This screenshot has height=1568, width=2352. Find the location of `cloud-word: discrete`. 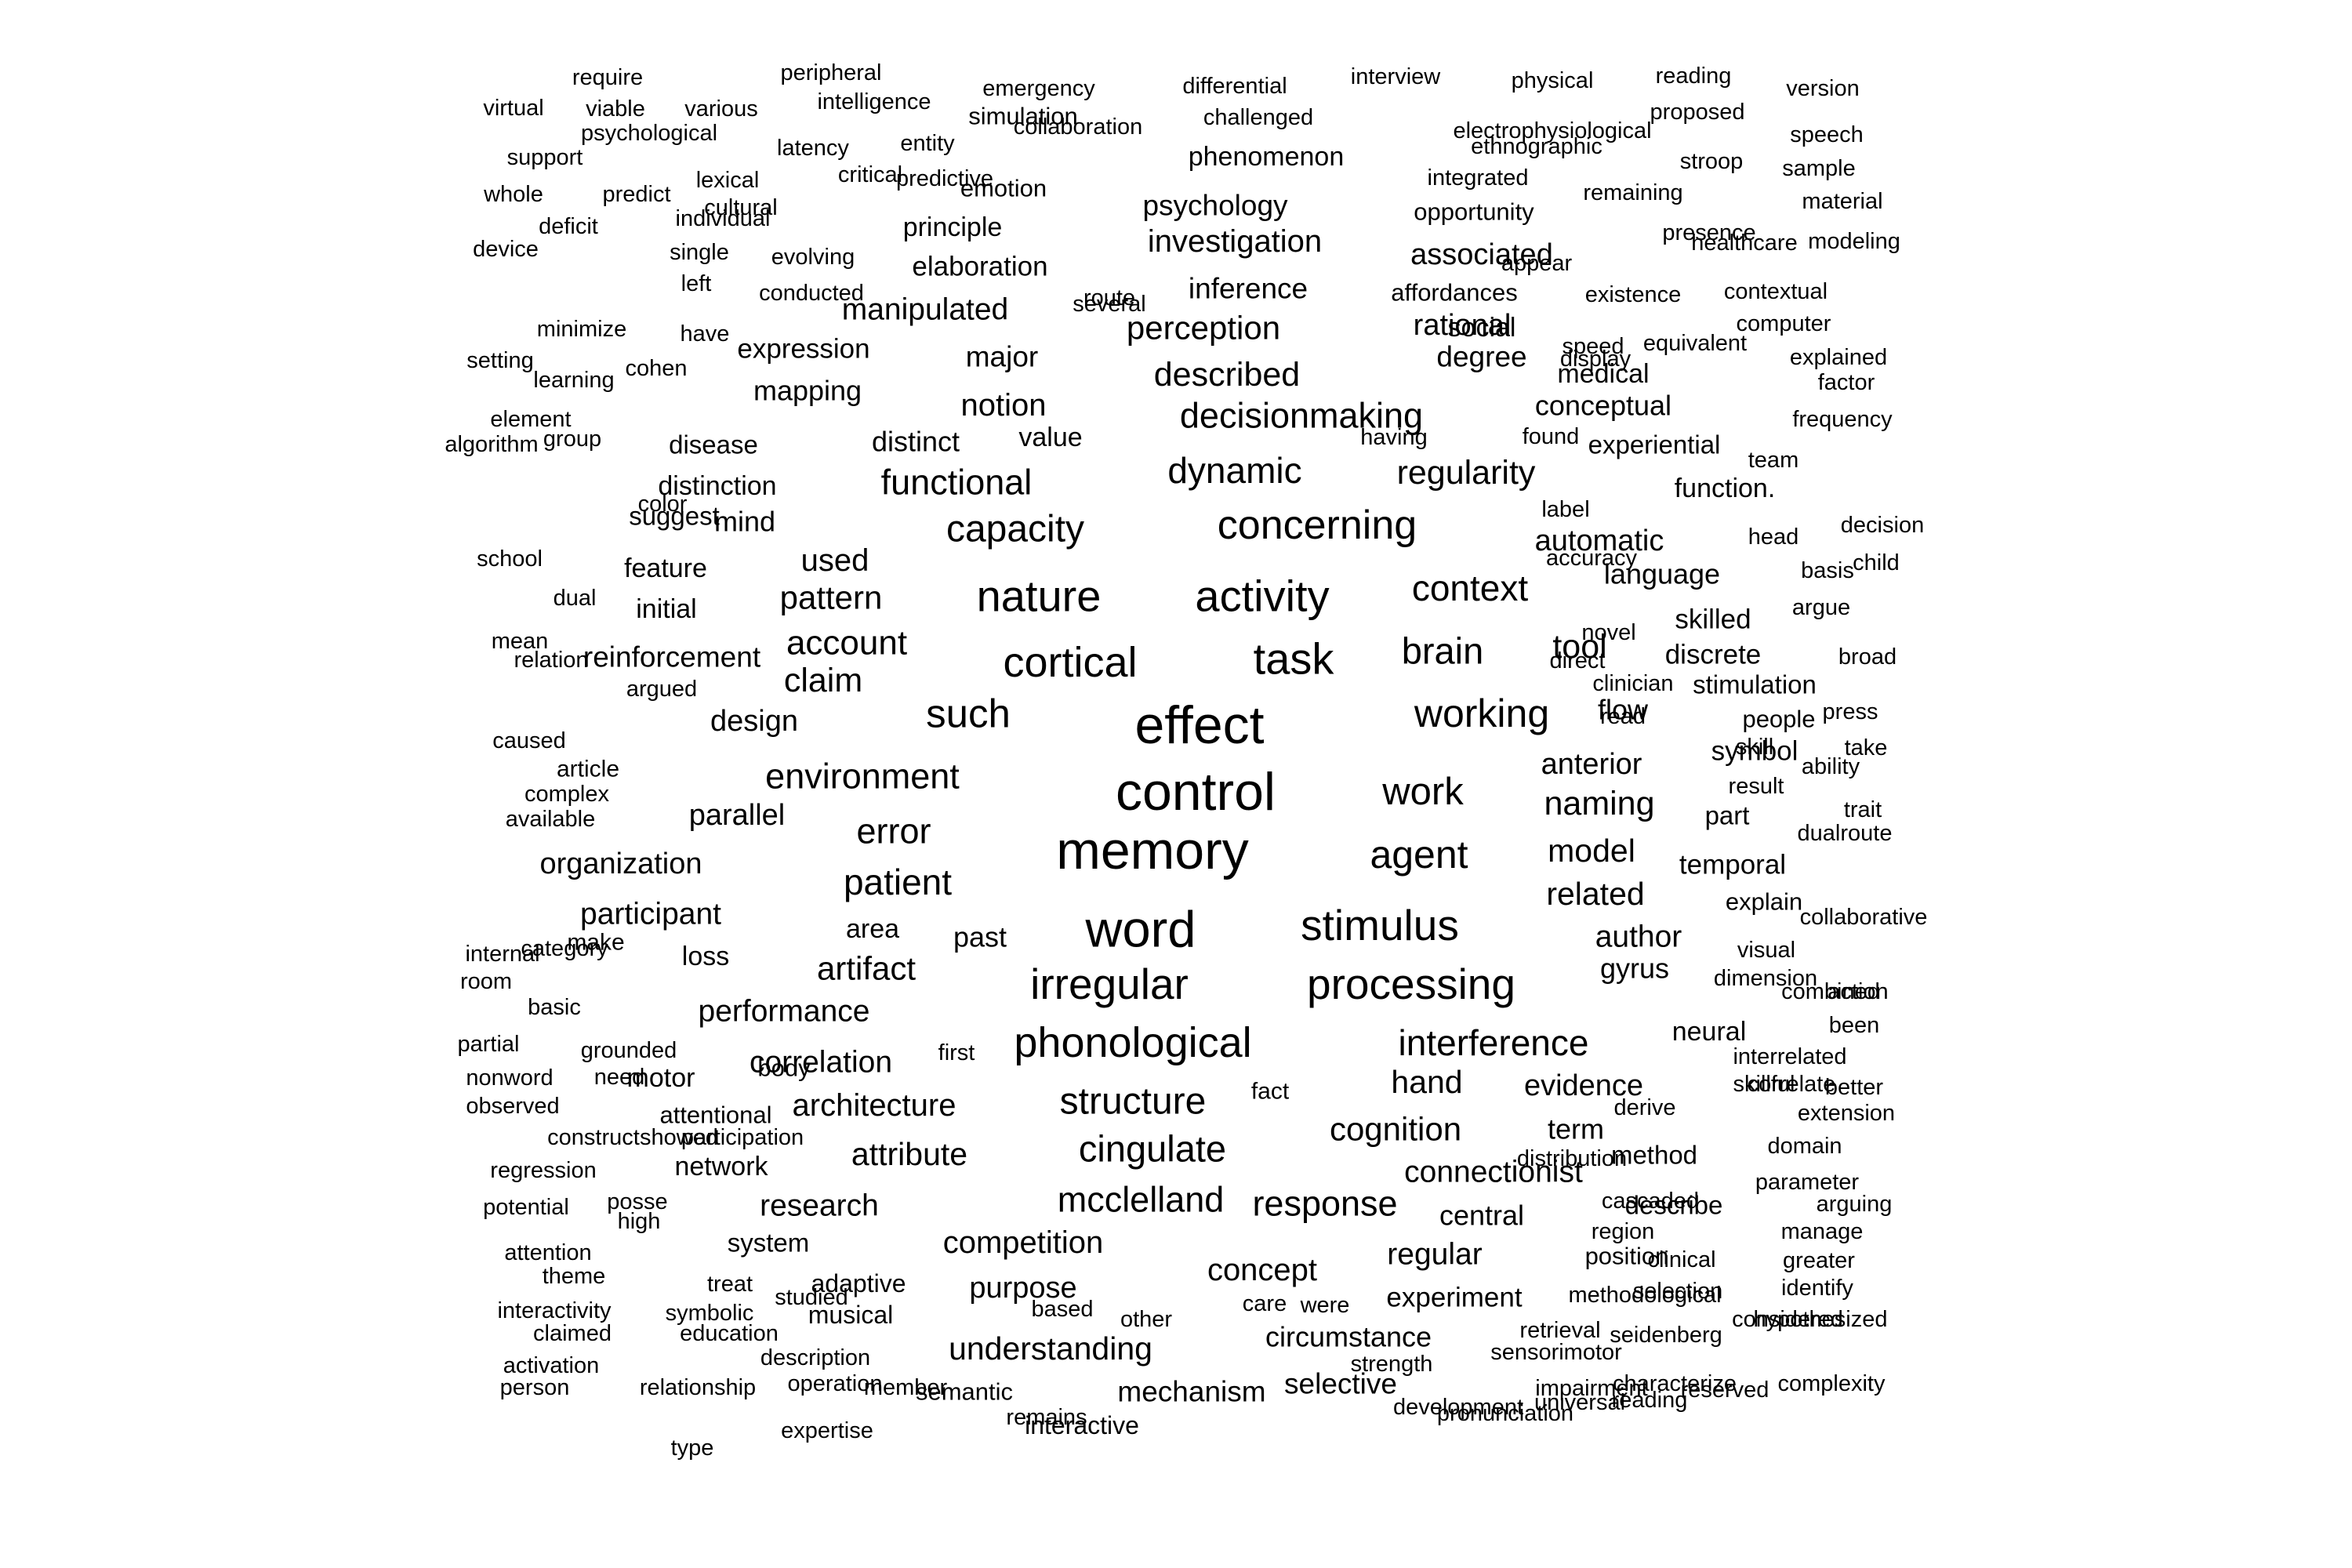

cloud-word: discrete is located at coordinates (1713, 655).